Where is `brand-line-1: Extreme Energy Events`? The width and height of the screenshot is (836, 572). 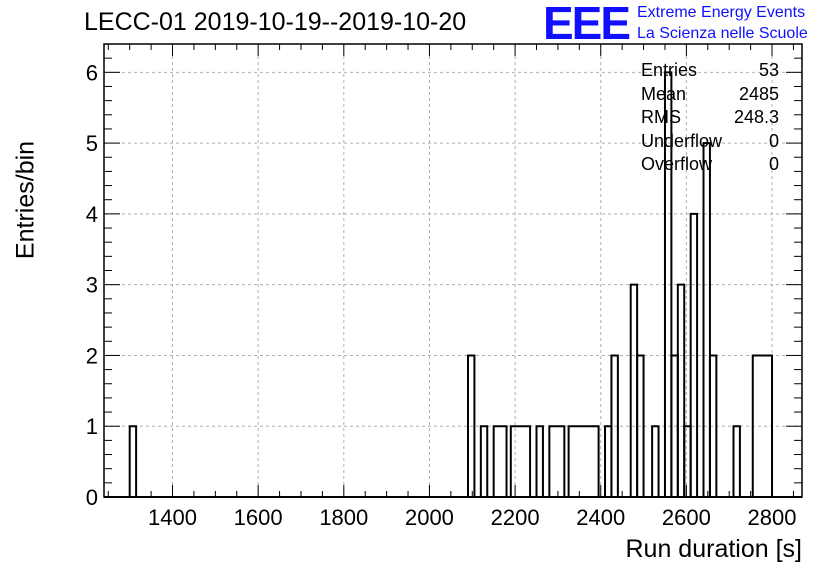
brand-line-1: Extreme Energy Events is located at coordinates (721, 12).